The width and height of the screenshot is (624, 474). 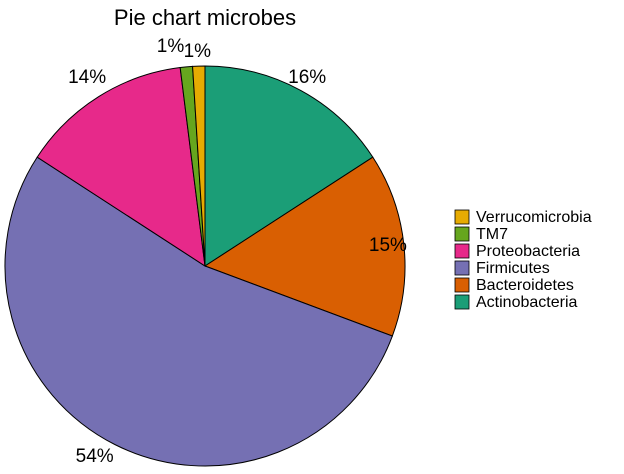 I want to click on slice-bacteroidetes, so click(x=304, y=246).